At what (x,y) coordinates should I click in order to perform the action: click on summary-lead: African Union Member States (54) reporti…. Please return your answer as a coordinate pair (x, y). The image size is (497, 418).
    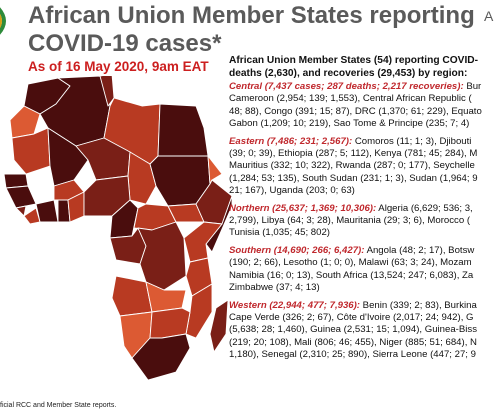
    Looking at the image, I should click on (363, 67).